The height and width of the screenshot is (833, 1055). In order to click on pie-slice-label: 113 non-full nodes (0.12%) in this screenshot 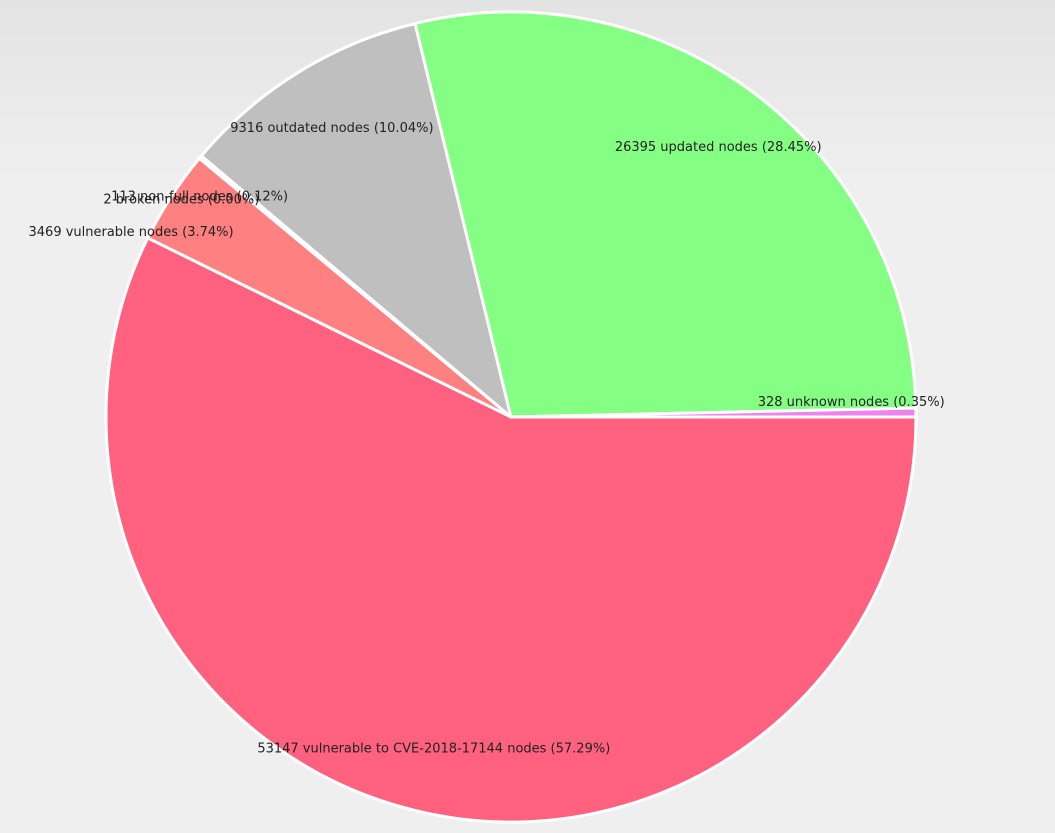, I will do `click(199, 197)`.